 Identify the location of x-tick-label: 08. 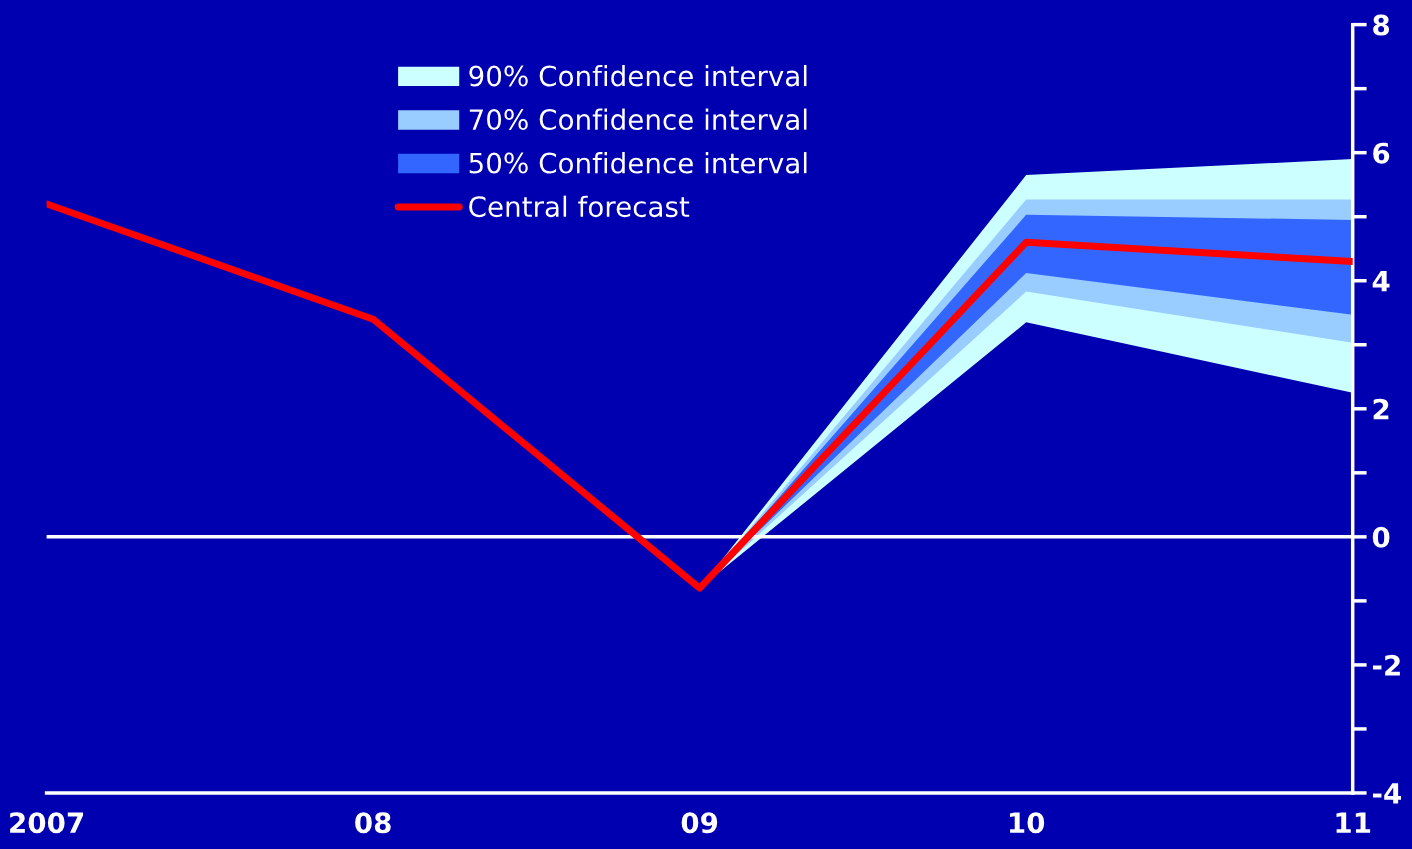
(373, 823).